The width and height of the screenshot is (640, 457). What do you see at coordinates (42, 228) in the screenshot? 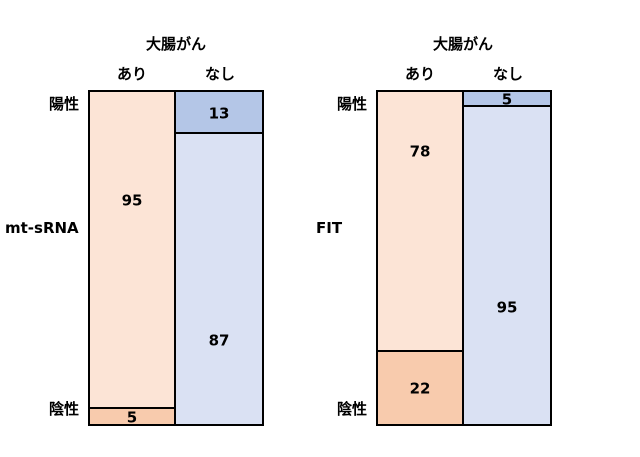
I see `test-label: mt-sRNA` at bounding box center [42, 228].